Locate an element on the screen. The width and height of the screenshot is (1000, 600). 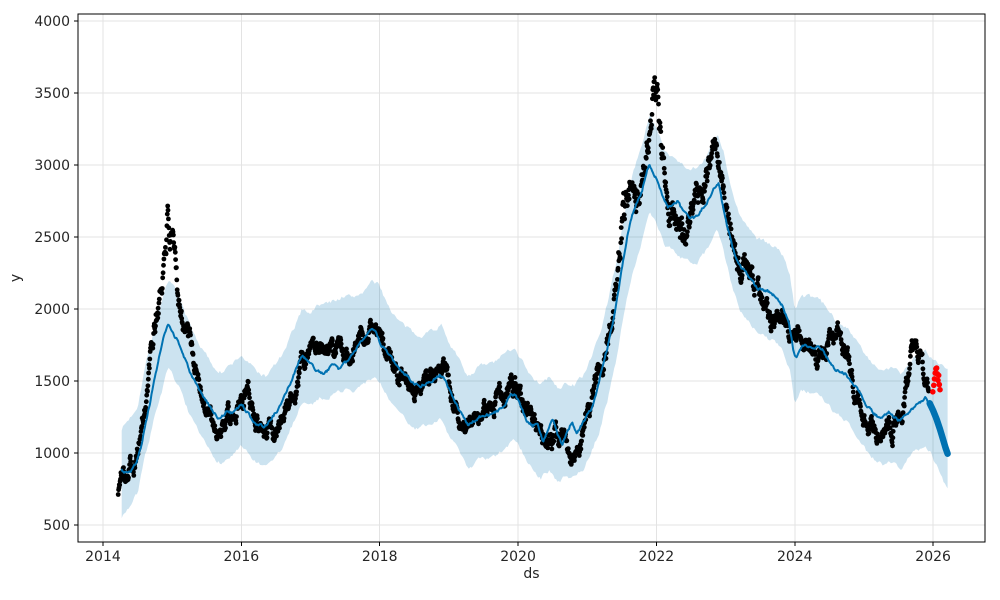
recent-actuals-scatter is located at coordinates (936, 380).